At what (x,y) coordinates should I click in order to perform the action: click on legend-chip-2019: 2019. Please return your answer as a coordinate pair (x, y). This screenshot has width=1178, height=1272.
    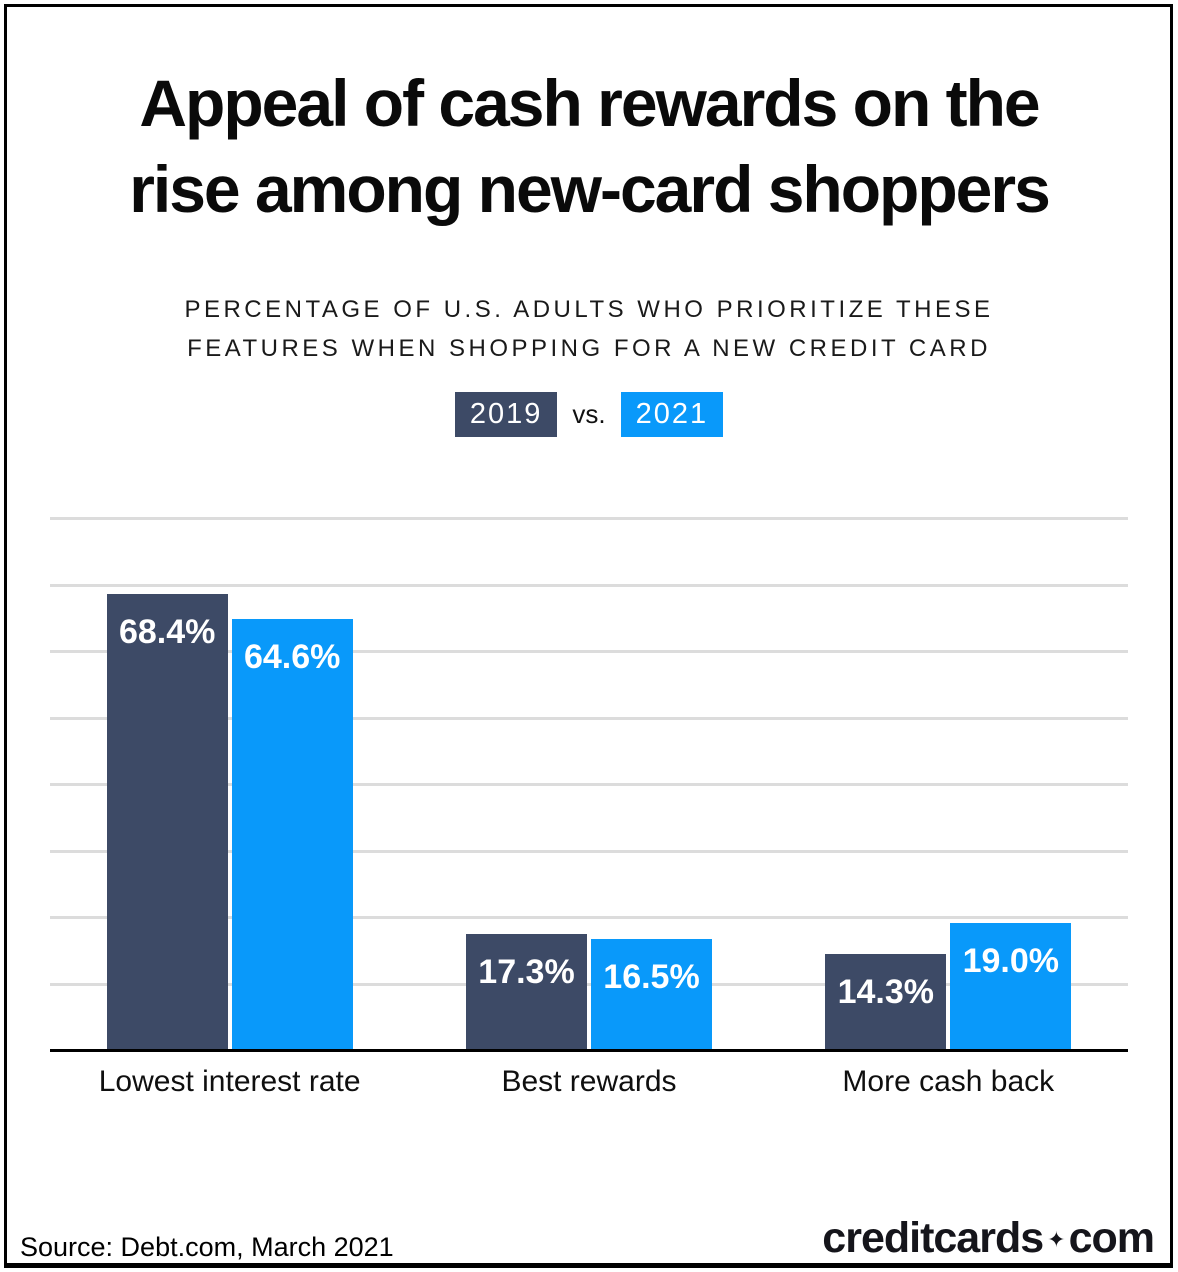
    Looking at the image, I should click on (506, 414).